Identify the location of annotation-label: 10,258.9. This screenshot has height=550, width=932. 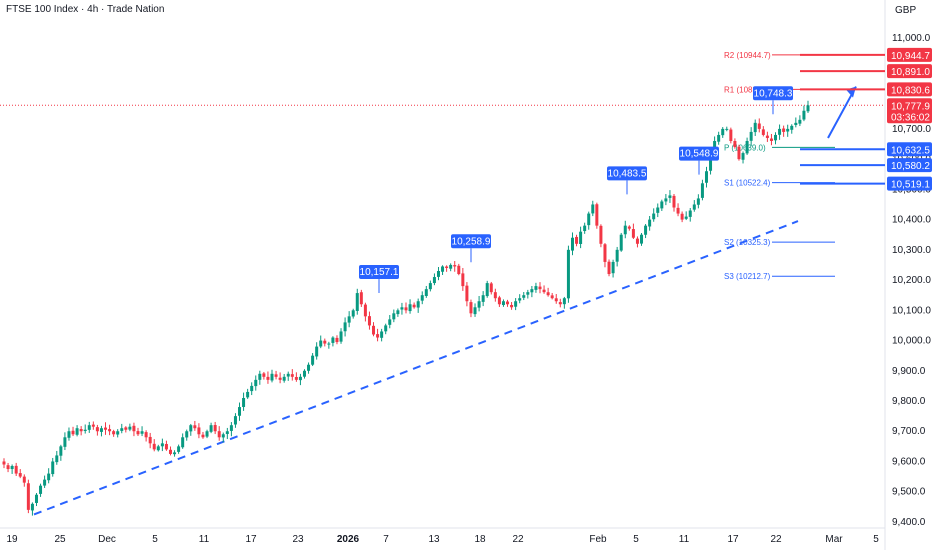
(471, 241).